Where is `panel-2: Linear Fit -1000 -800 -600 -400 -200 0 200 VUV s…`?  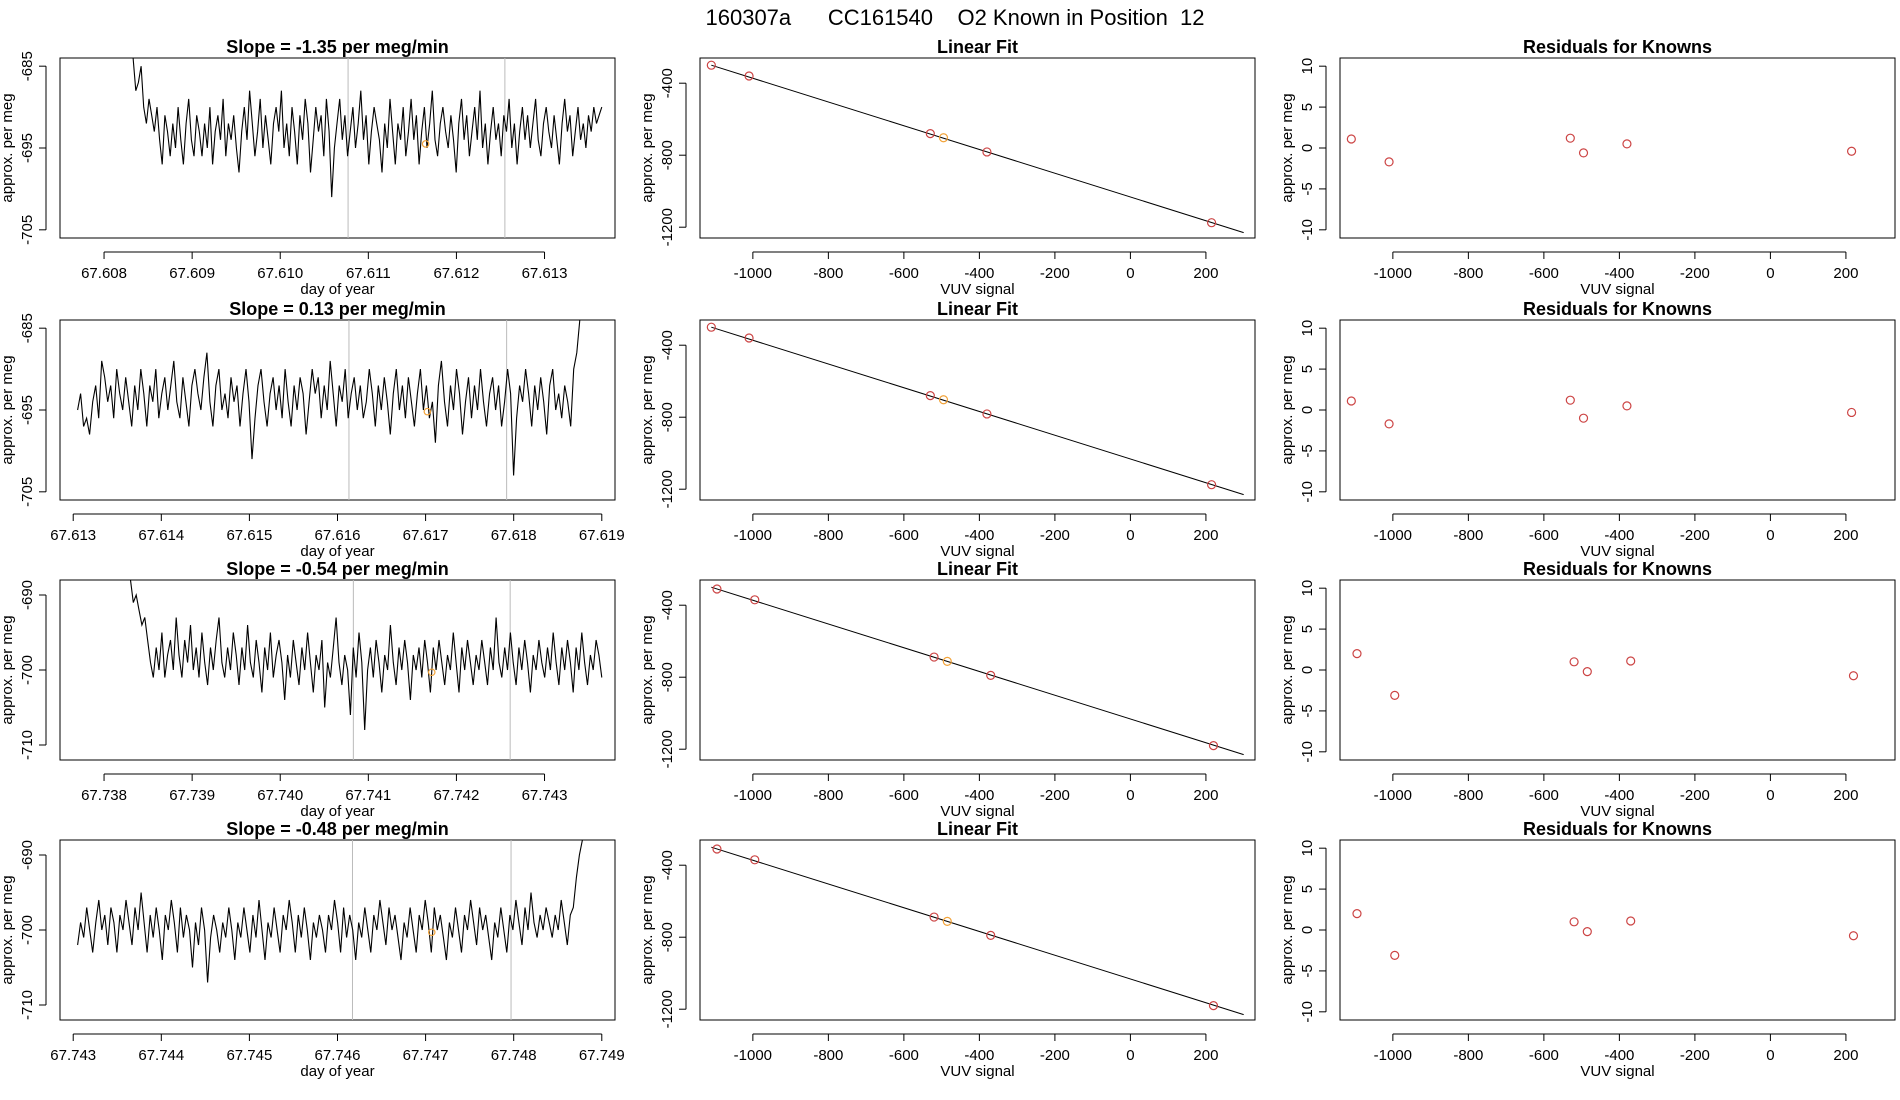 panel-2: Linear Fit -1000 -800 -600 -400 -200 0 200 VUV s… is located at coordinates (947, 167).